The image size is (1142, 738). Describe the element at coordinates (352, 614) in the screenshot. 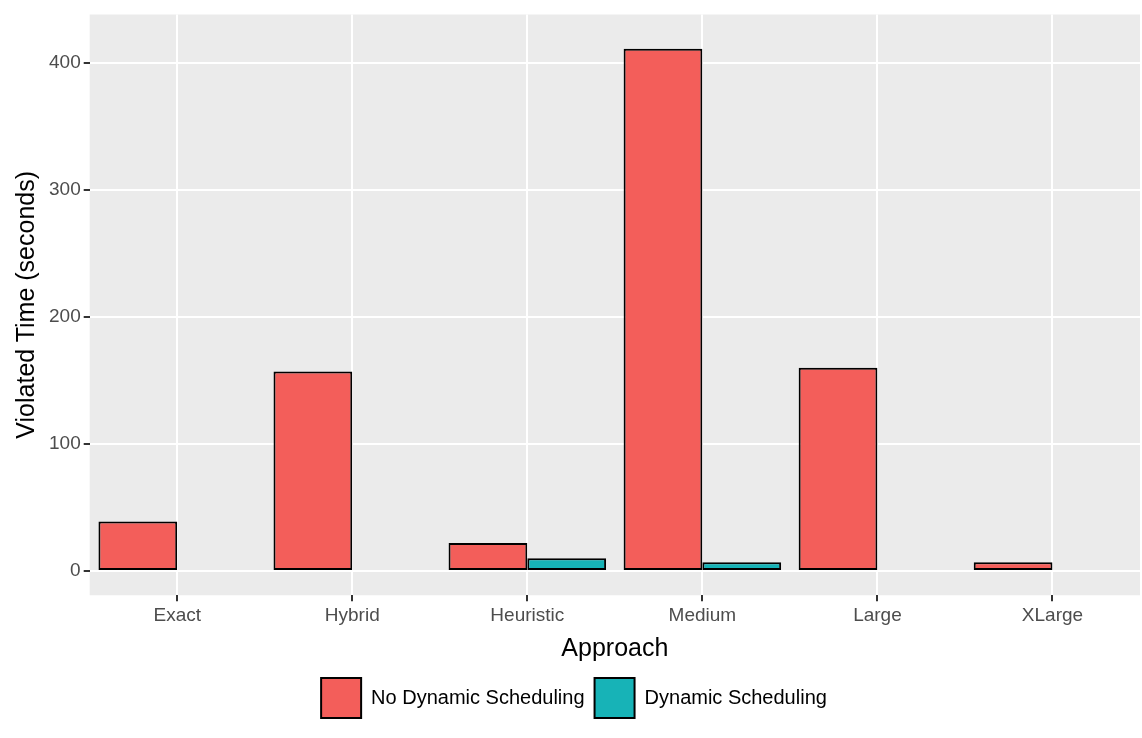

I see `x-tick-label: Hybrid` at that location.